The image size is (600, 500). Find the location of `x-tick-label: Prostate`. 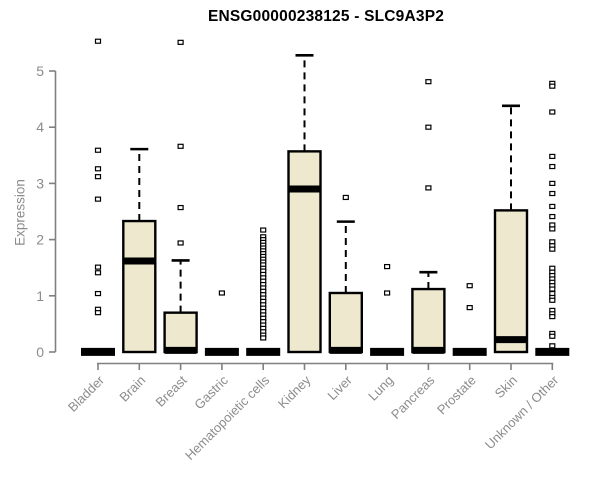

x-tick-label: Prostate is located at coordinates (456, 395).